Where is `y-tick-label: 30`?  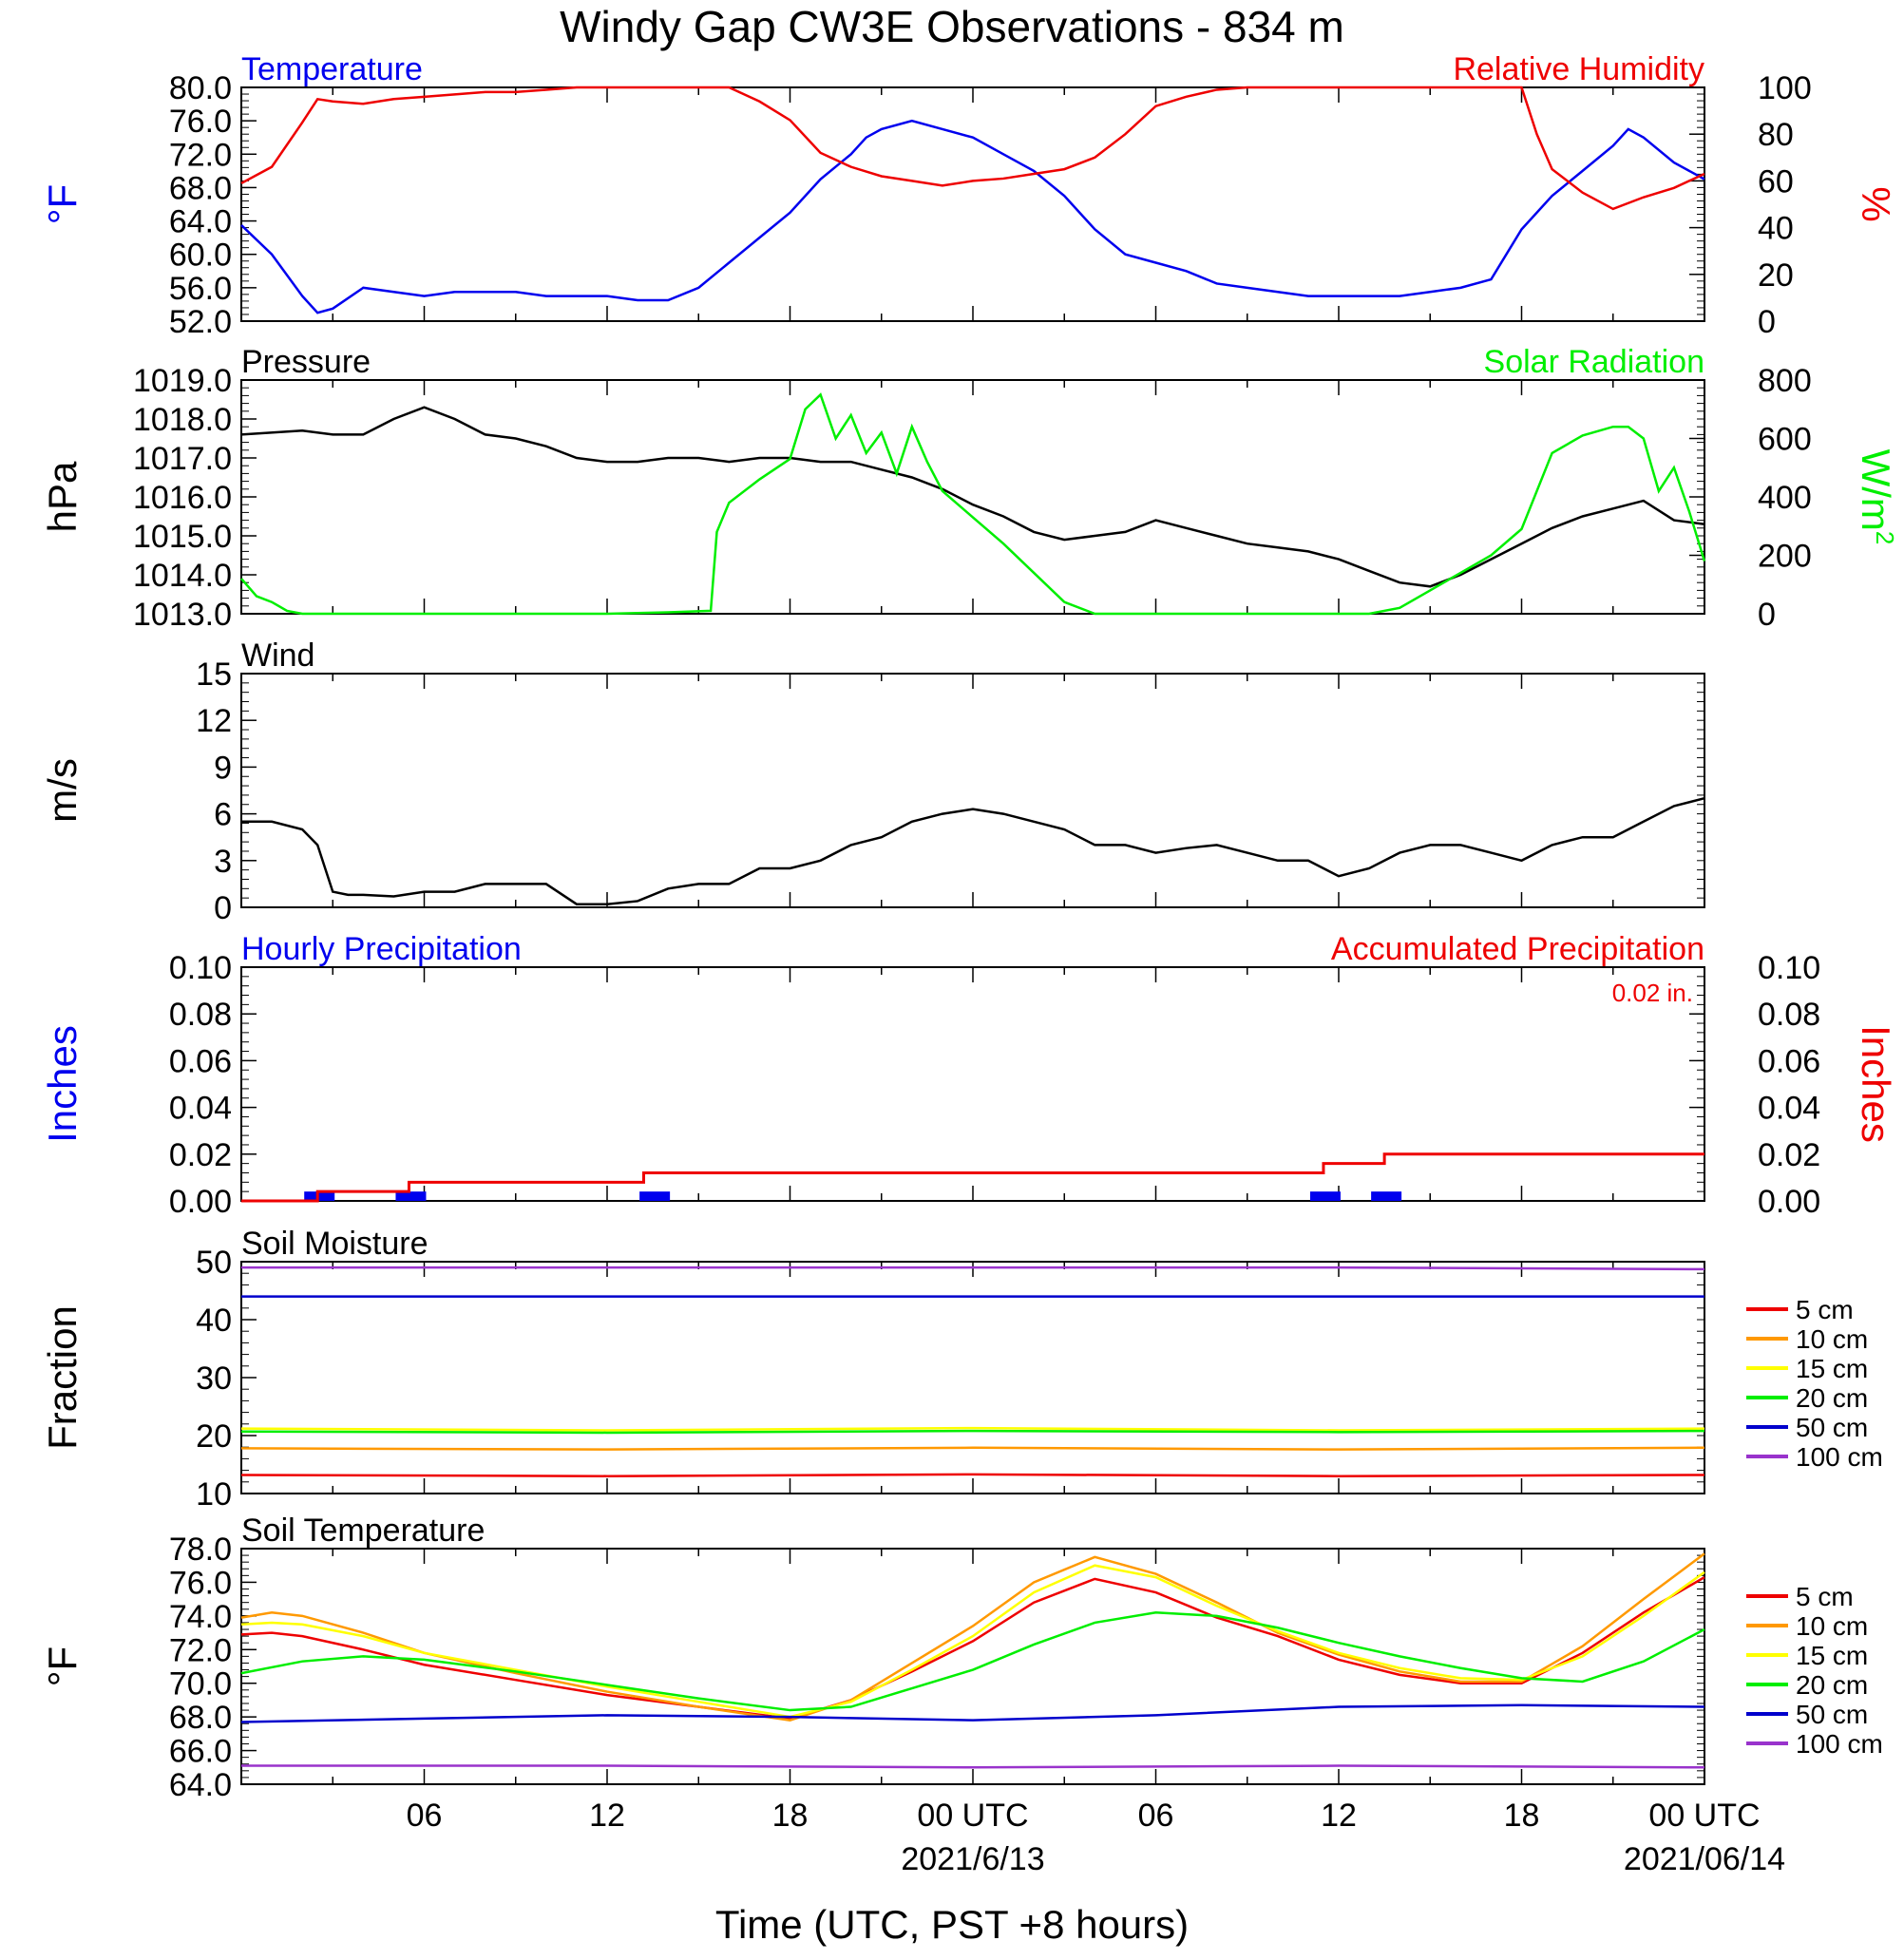
y-tick-label: 30 is located at coordinates (214, 1379).